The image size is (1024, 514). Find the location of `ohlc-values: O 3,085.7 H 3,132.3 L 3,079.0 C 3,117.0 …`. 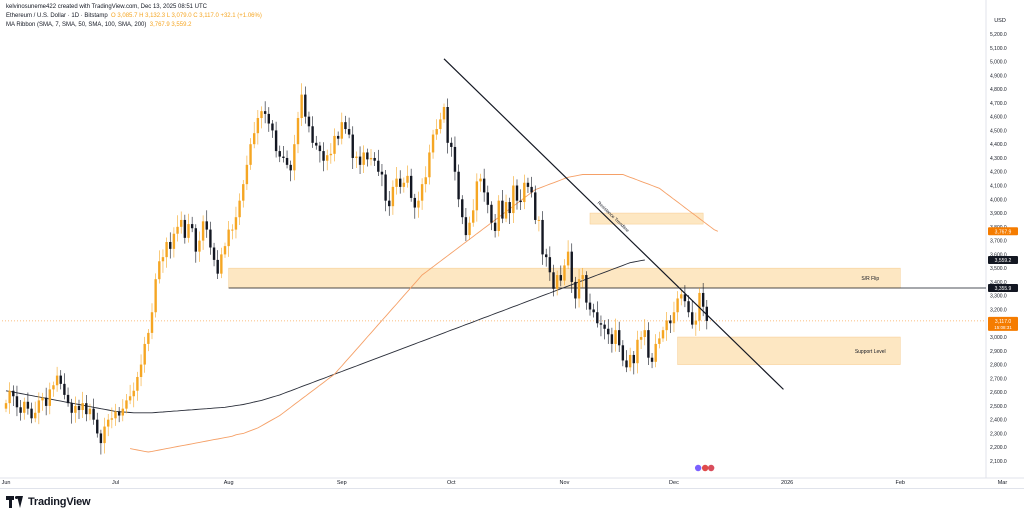

ohlc-values: O 3,085.7 H 3,132.3 L 3,079.0 C 3,117.0 … is located at coordinates (186, 16).